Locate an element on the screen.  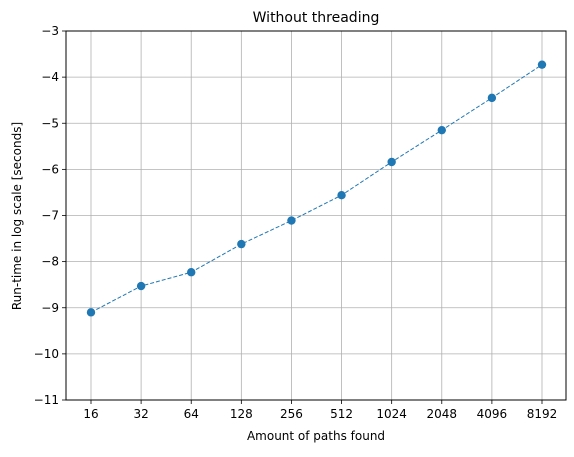
y-tick-label: −3 is located at coordinates (50, 31).